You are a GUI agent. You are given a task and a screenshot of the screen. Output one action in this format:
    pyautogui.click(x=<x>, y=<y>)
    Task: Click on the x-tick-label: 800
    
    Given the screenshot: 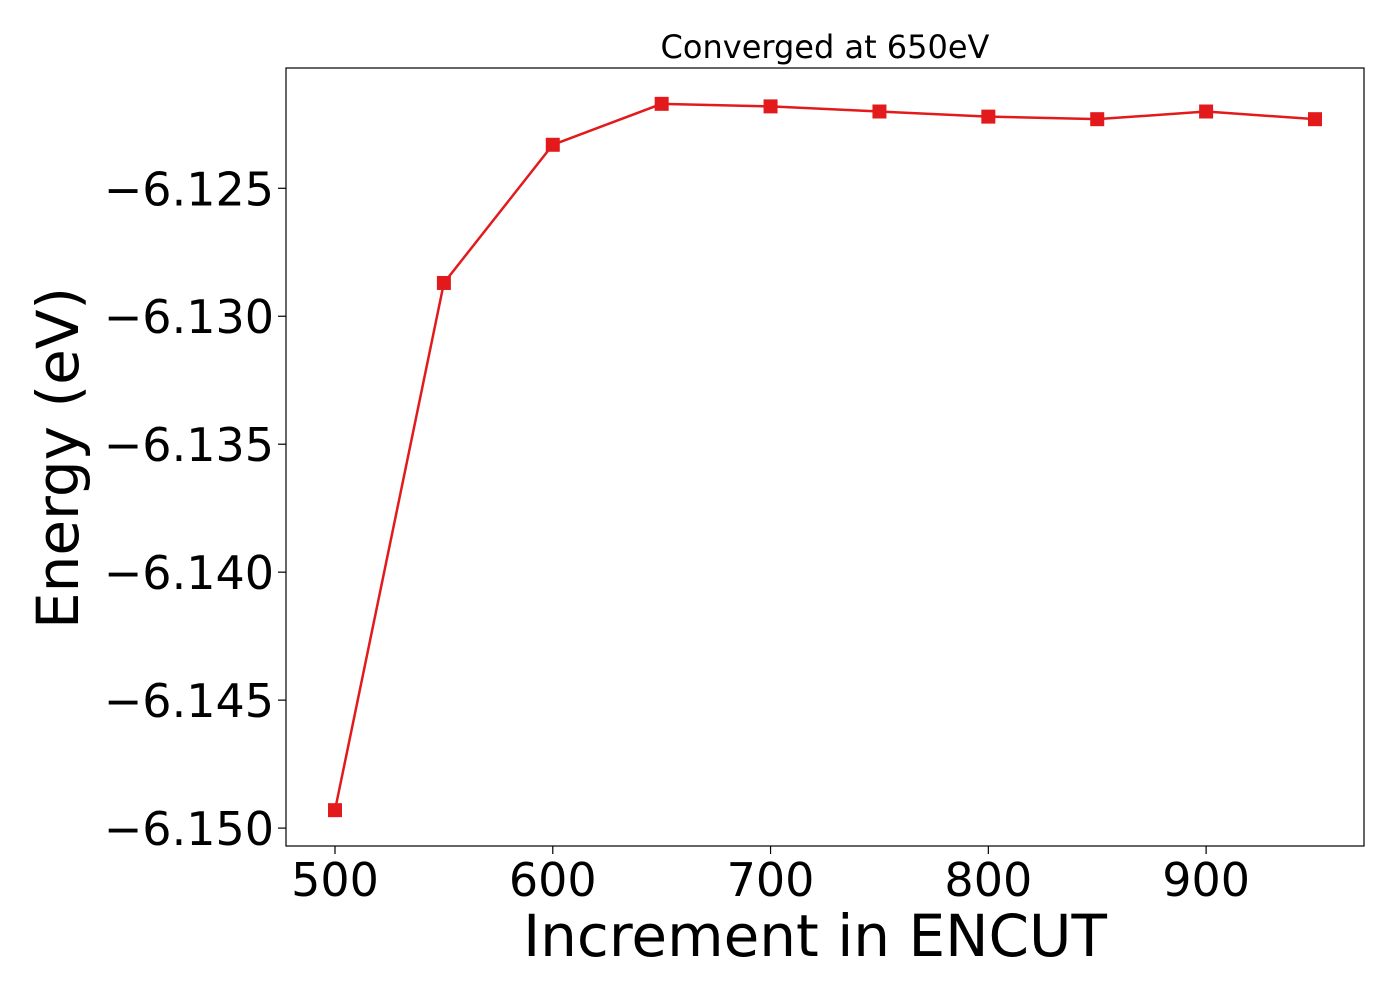 What is the action you would take?
    pyautogui.click(x=988, y=880)
    